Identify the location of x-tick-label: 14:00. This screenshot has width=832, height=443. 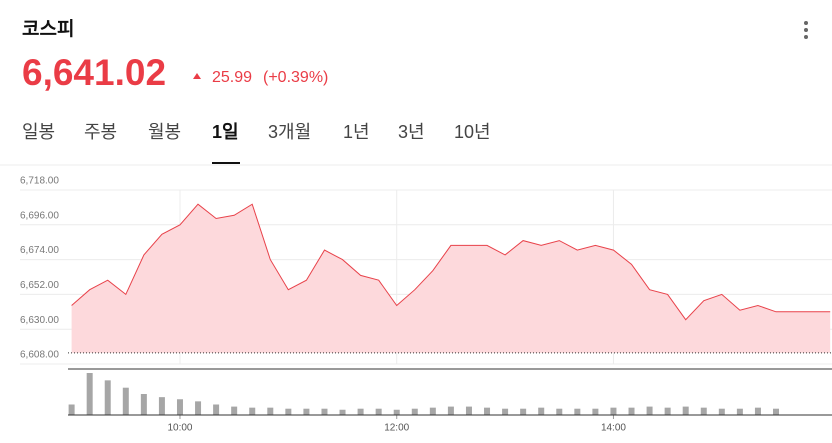
(613, 428).